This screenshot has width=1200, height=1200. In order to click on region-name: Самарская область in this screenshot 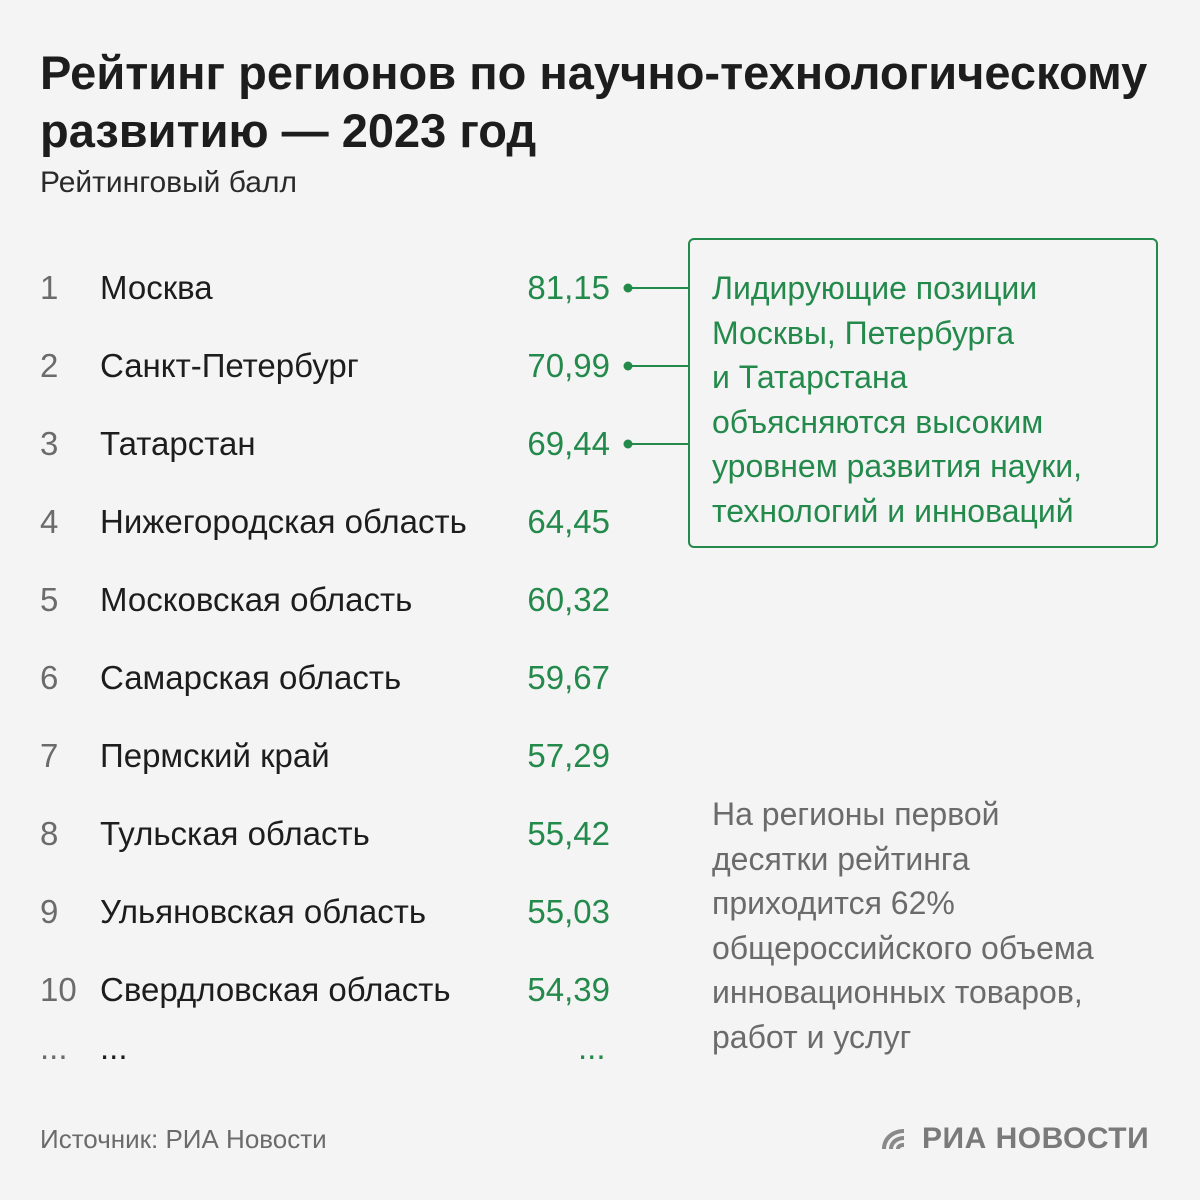, I will do `click(251, 677)`.